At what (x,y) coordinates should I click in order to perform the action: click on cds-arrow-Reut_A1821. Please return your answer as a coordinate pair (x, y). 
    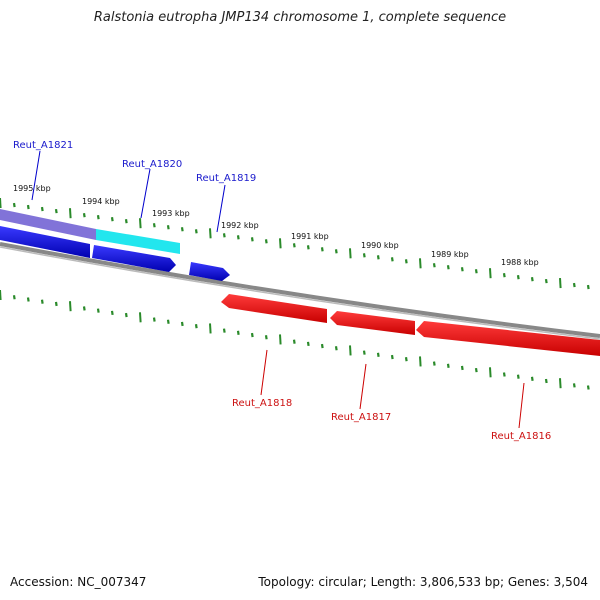
    Looking at the image, I should click on (45, 242).